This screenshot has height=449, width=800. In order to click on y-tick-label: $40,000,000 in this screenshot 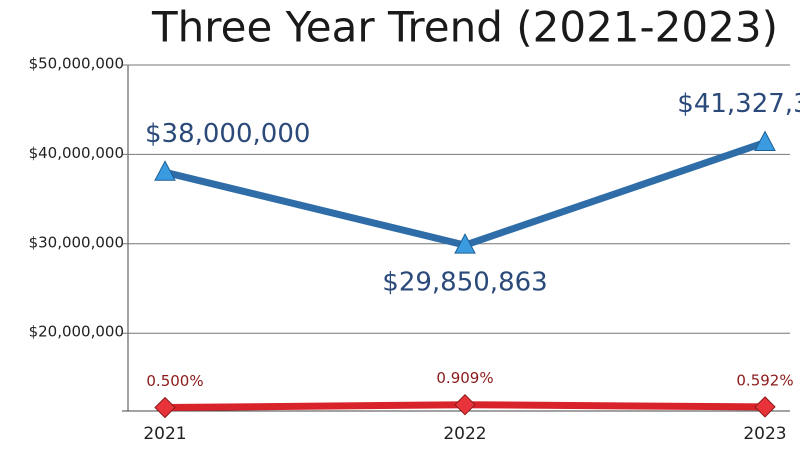, I will do `click(76, 153)`.